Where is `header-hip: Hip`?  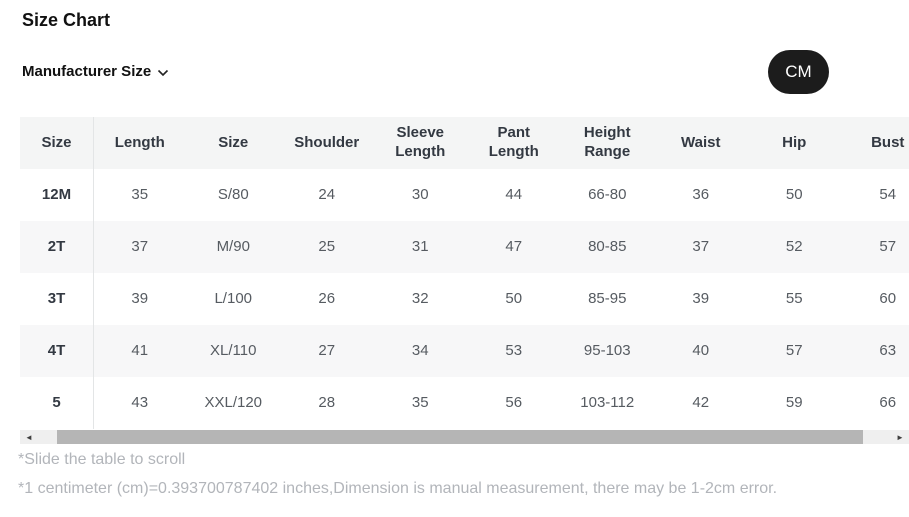
header-hip: Hip is located at coordinates (794, 142).